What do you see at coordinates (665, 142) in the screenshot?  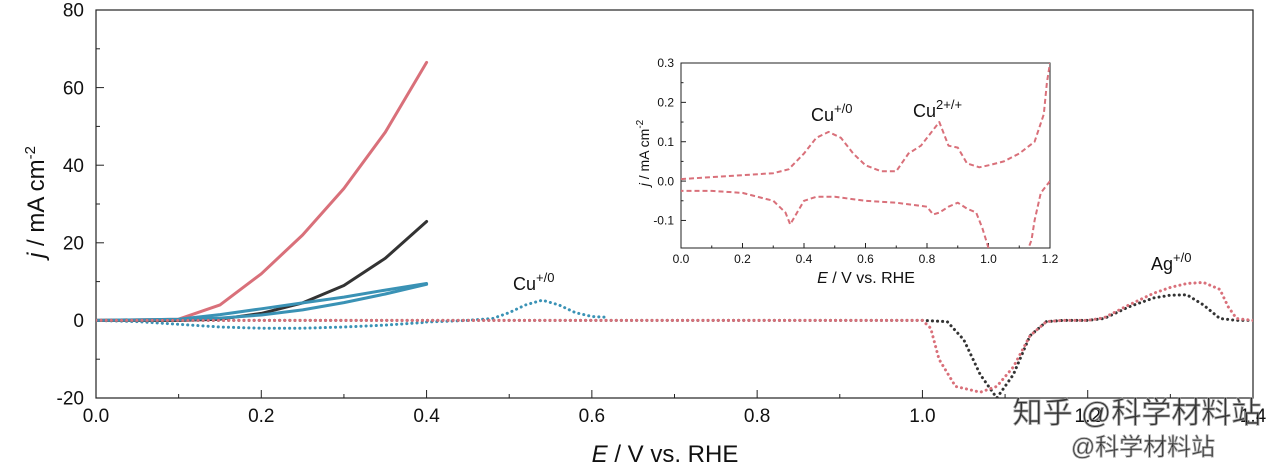 I see `inset-y-tick-label: 0.1` at bounding box center [665, 142].